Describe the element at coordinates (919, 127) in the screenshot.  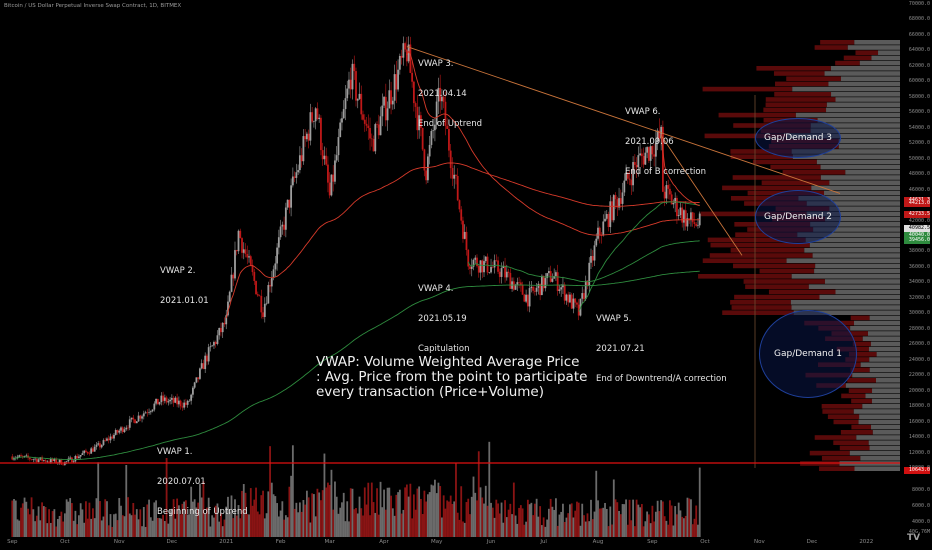
I see `price-tick-label: 54000.0` at that location.